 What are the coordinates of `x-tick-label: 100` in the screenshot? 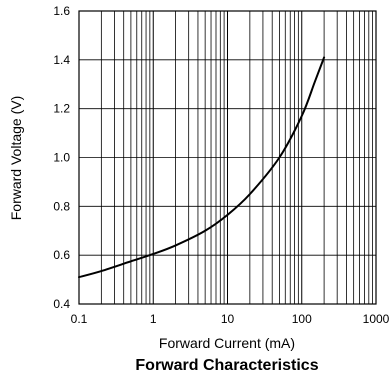 It's located at (302, 319).